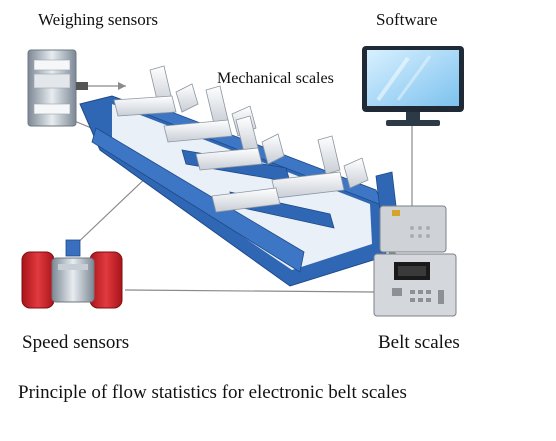  What do you see at coordinates (98, 19) in the screenshot?
I see `label-weighing-sensors: Weighing sensors` at bounding box center [98, 19].